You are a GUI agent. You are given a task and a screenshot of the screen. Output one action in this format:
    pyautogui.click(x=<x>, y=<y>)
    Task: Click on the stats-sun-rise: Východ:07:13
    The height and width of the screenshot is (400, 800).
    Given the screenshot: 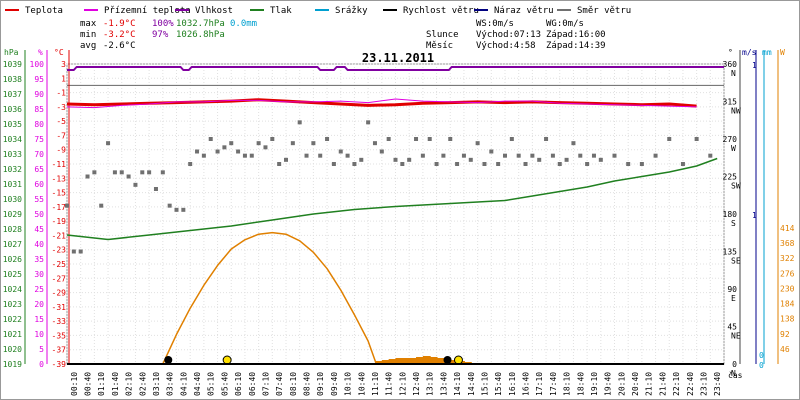 What is the action you would take?
    pyautogui.click(x=508, y=35)
    